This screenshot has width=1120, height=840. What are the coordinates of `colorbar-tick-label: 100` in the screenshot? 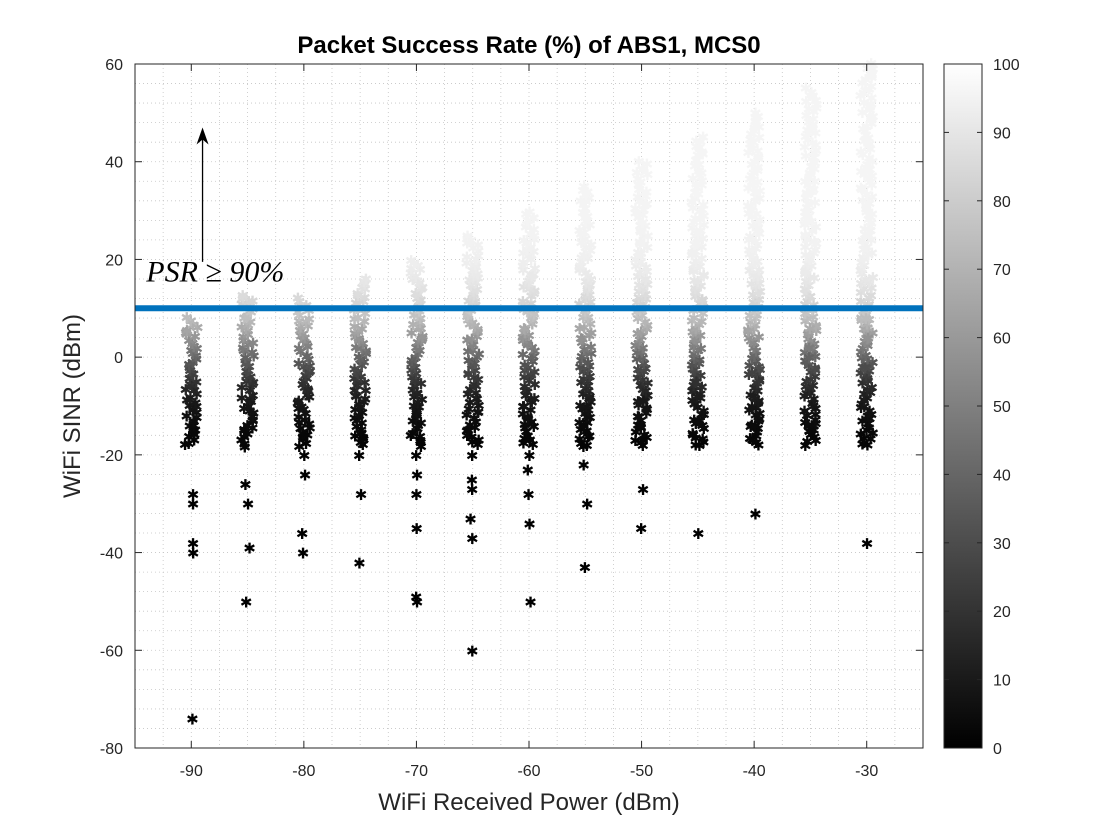 It's located at (1006, 65).